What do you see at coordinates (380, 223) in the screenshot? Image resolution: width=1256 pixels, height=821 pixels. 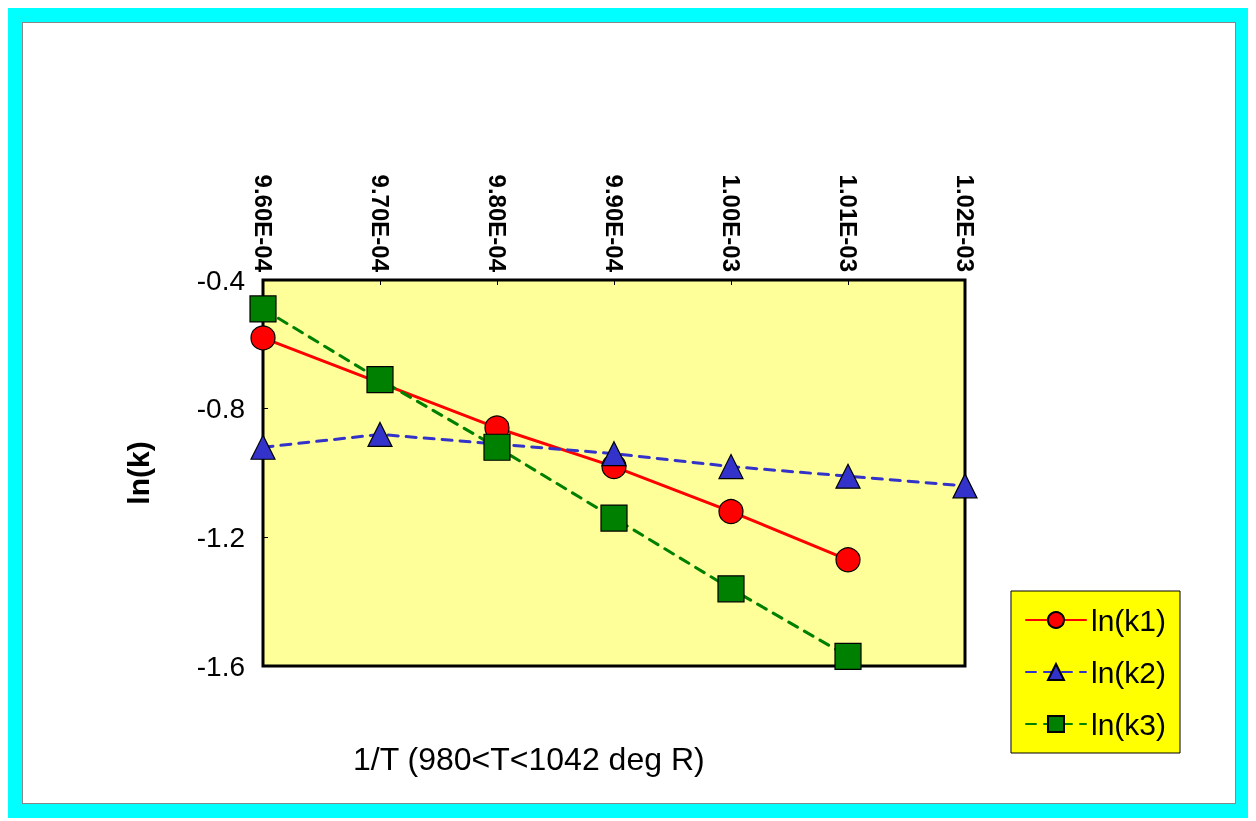 I see `x-tick-label: 9.70E-04` at bounding box center [380, 223].